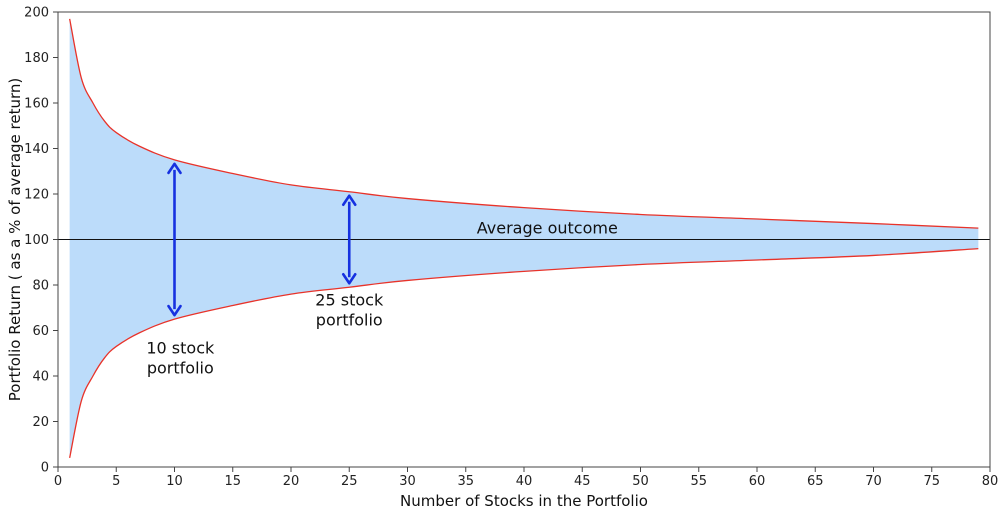 This screenshot has height=515, width=1000. What do you see at coordinates (40, 377) in the screenshot?
I see `y-tick-label: 40` at bounding box center [40, 377].